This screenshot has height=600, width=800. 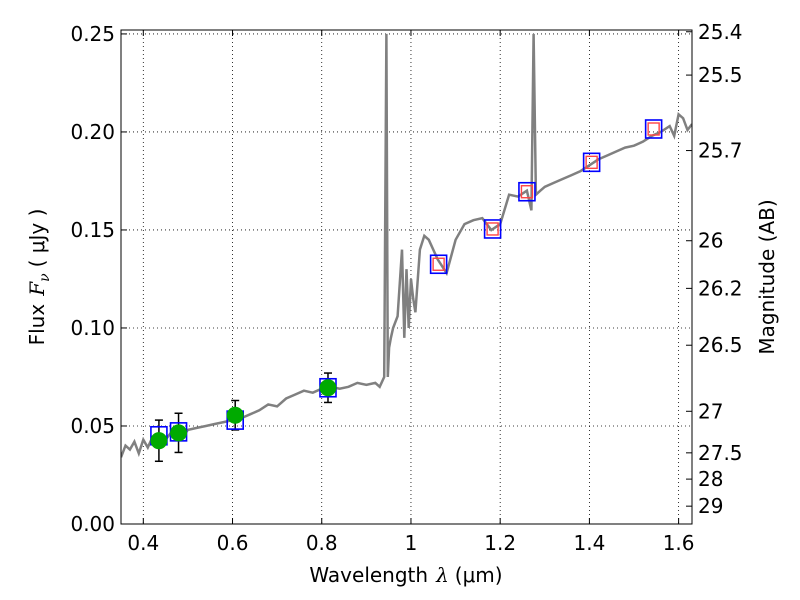 I want to click on y-axis-title: FluxFν( μJy ), so click(x=39, y=277).